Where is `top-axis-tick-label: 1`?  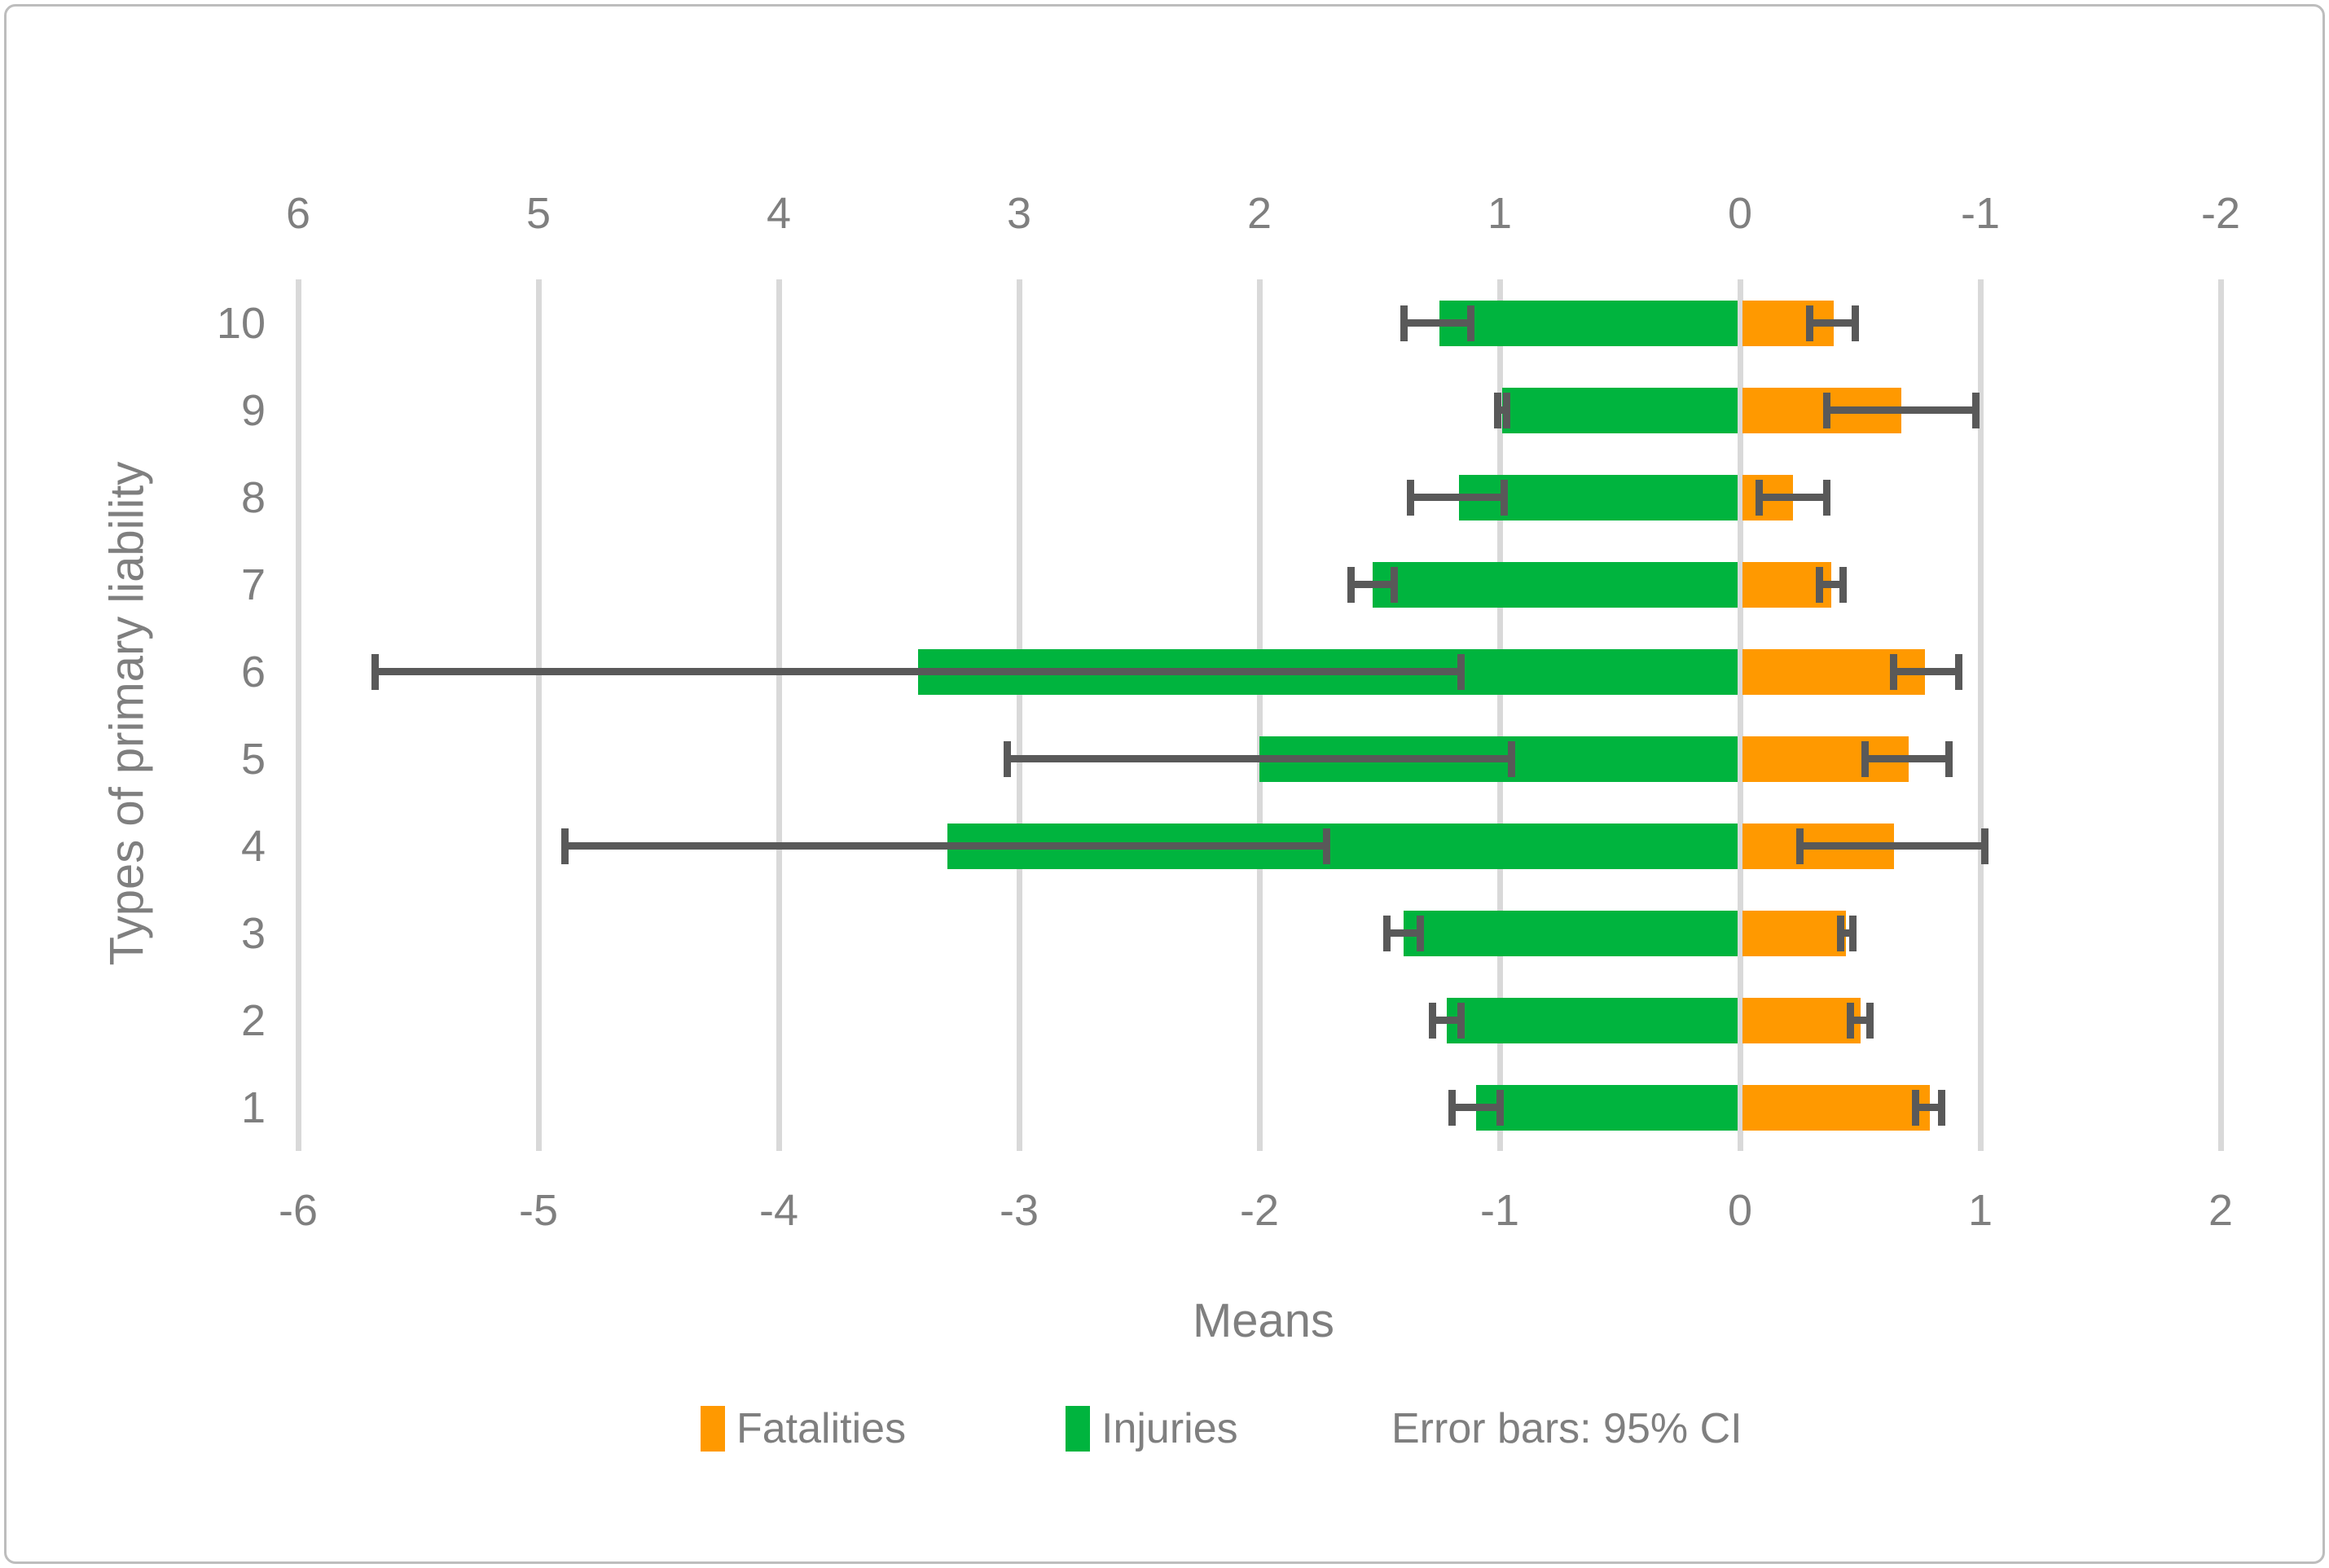
top-axis-tick-label: 1 is located at coordinates (1500, 213).